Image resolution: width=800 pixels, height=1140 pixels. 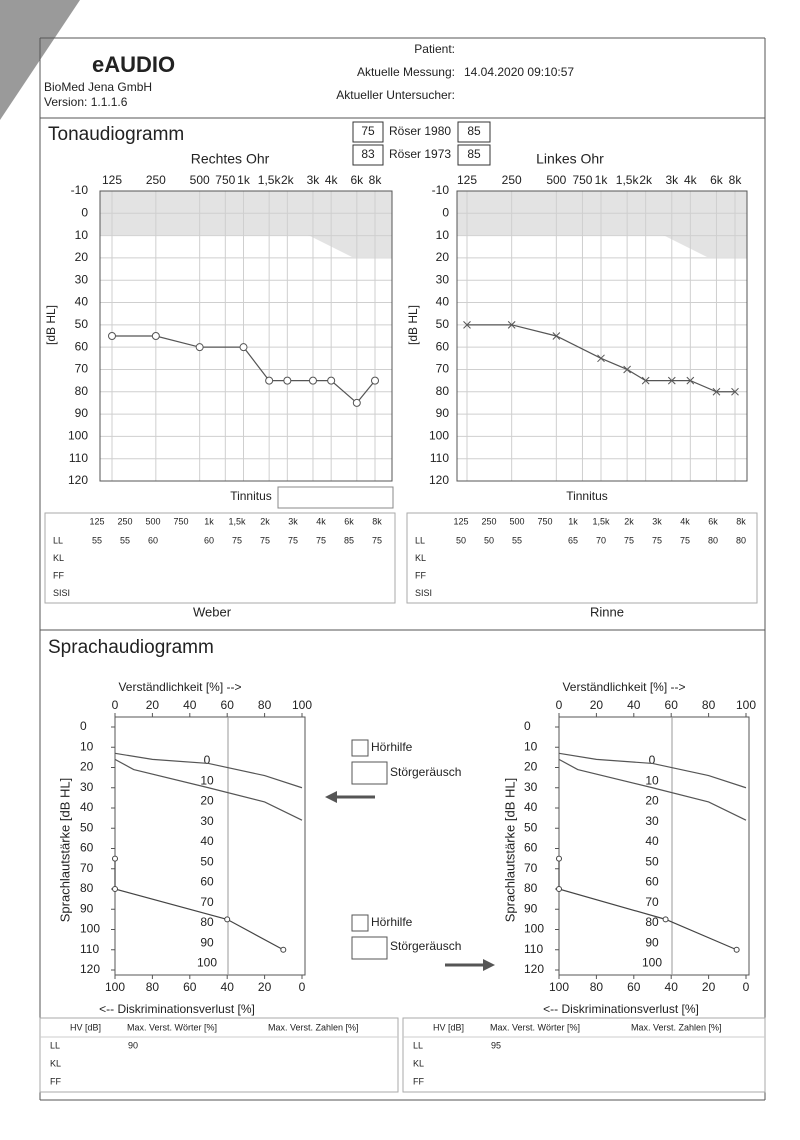 I want to click on x-tick-label: 0, so click(x=559, y=705).